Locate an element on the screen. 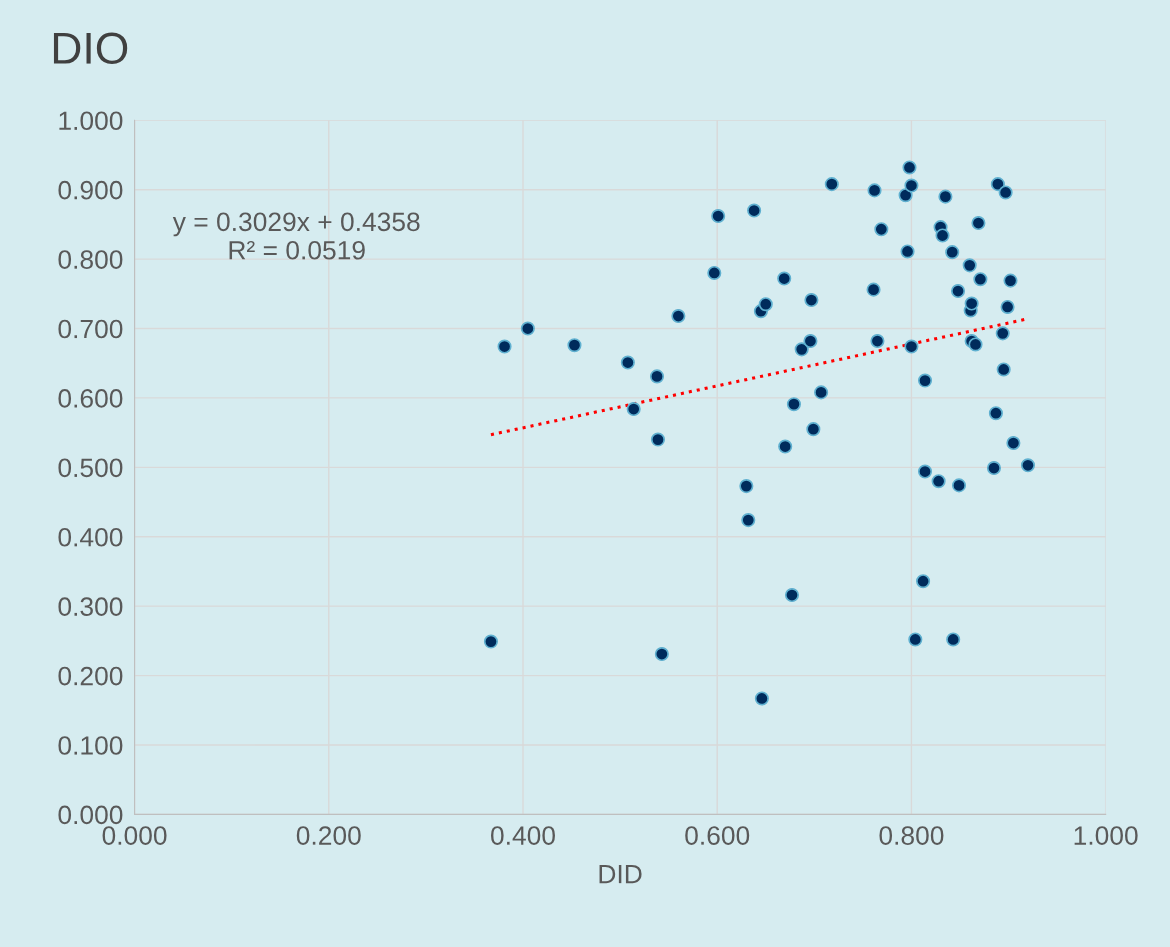 Image resolution: width=1170 pixels, height=947 pixels. y-tick-label: 0.000 is located at coordinates (90, 815).